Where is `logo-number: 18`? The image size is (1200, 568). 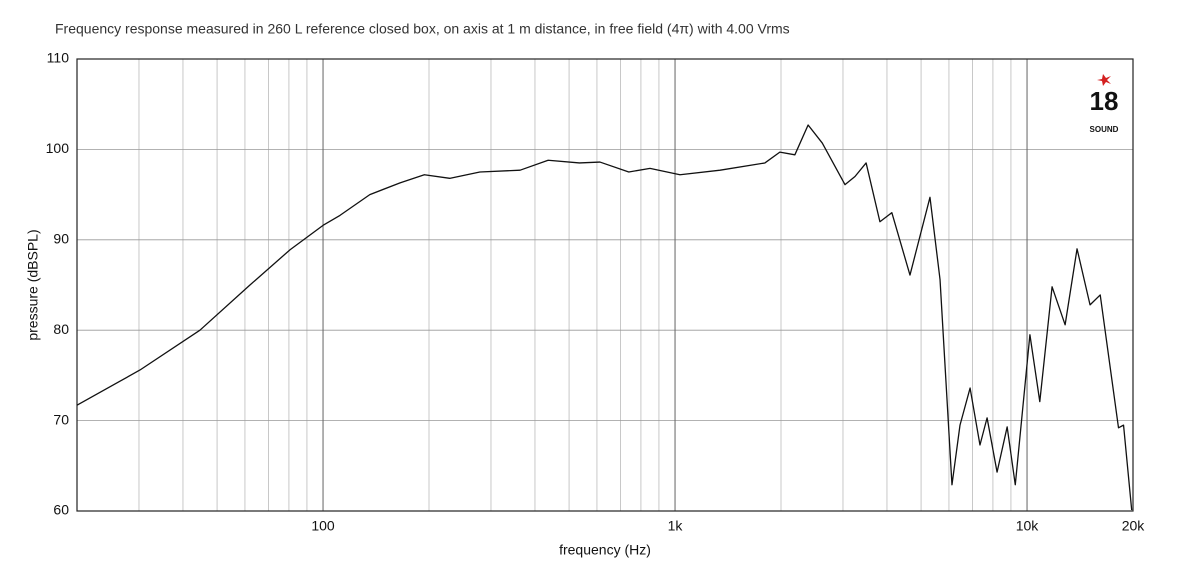
logo-number: 18 is located at coordinates (1104, 101).